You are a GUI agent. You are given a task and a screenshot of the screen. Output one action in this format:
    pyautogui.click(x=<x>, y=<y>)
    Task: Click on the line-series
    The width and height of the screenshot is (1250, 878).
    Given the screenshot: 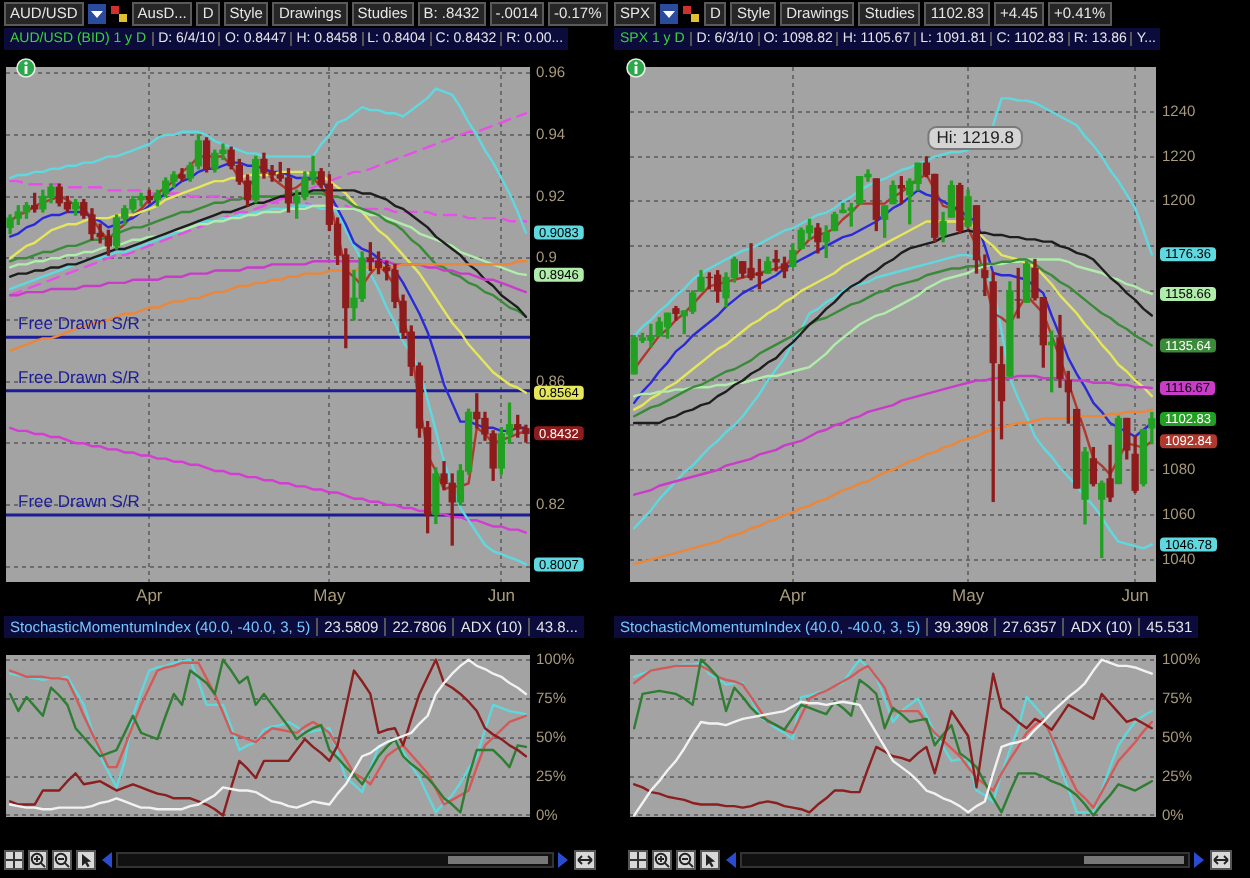 What is the action you would take?
    pyautogui.click(x=268, y=204)
    